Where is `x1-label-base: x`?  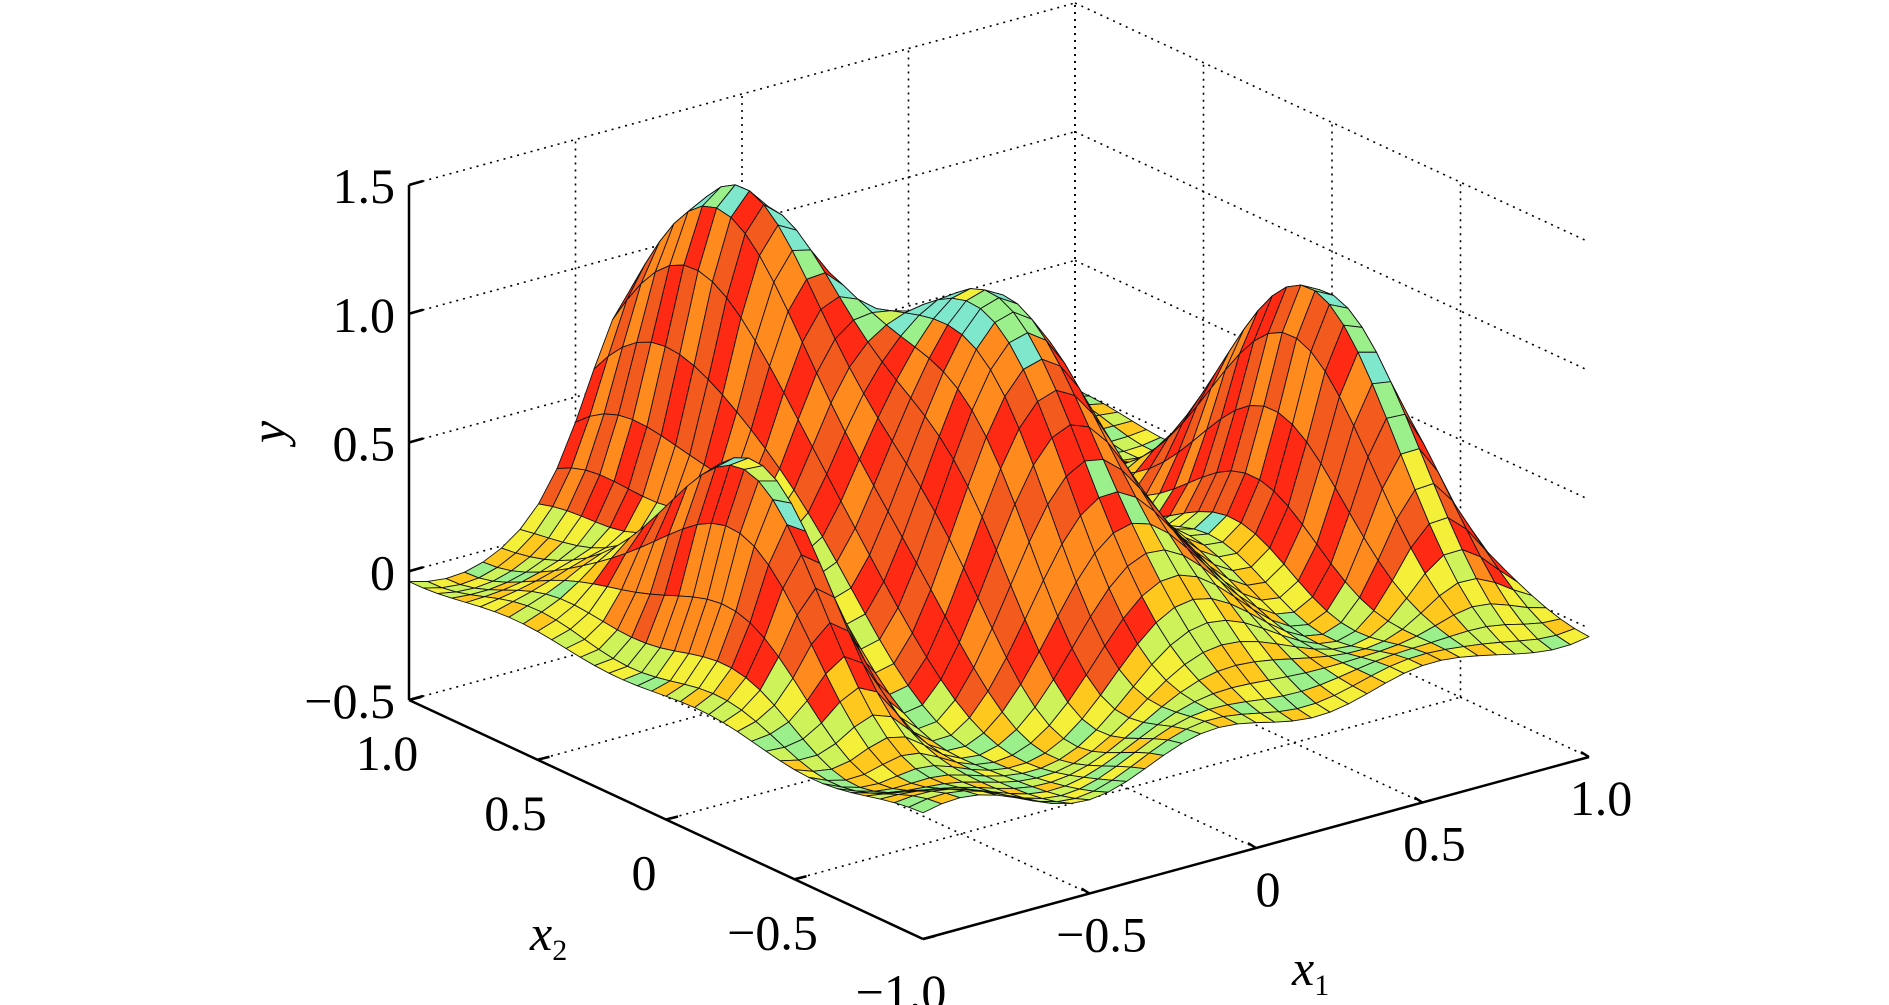
x1-label-base: x is located at coordinates (1302, 968).